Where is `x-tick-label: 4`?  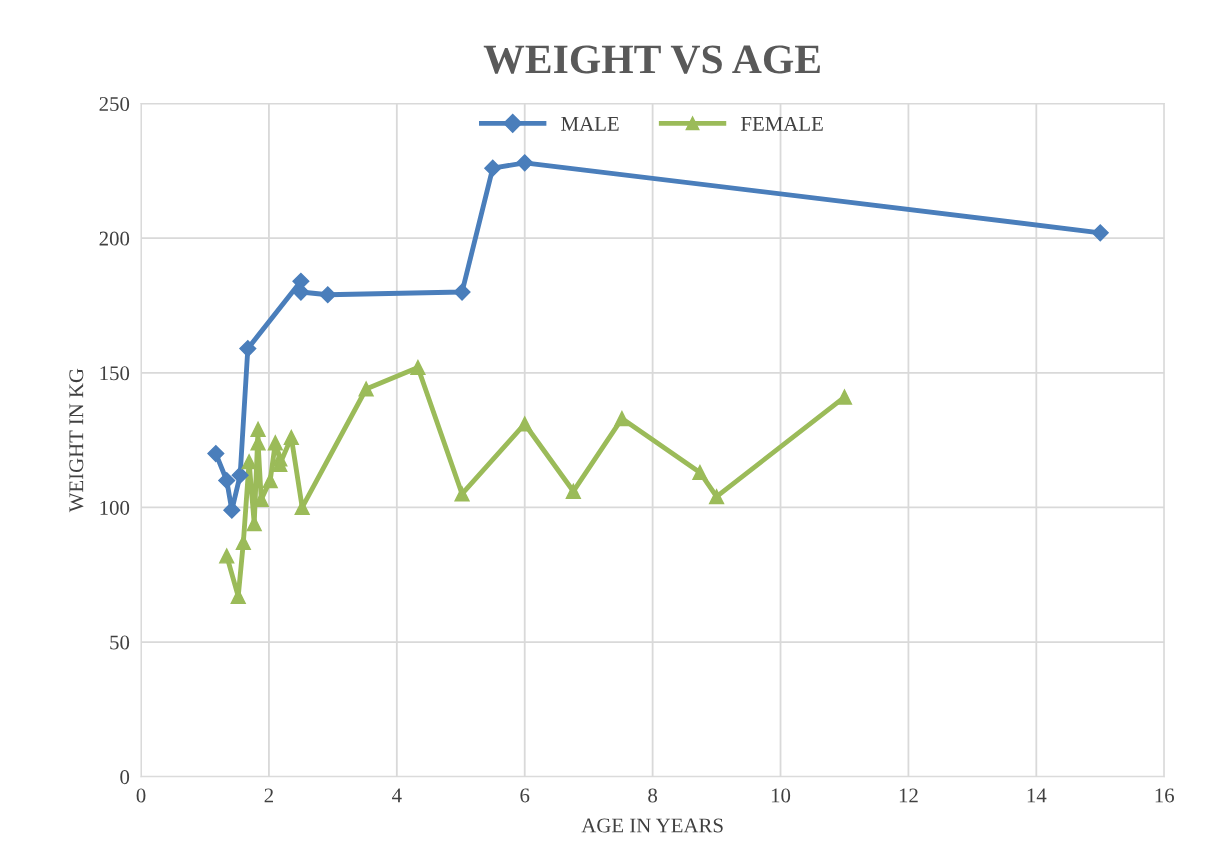 x-tick-label: 4 is located at coordinates (397, 795).